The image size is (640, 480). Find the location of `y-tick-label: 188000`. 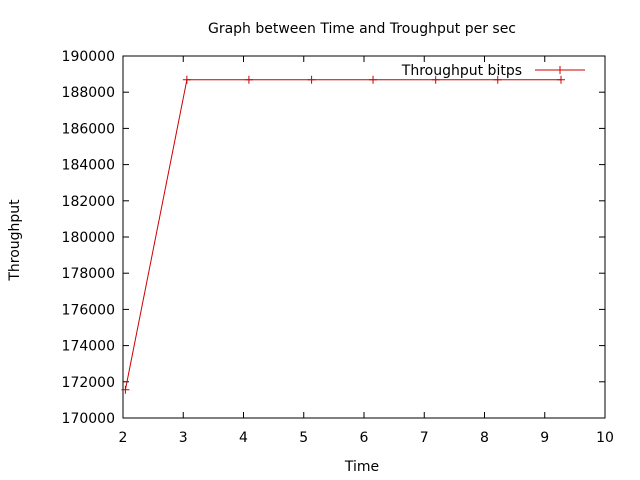

y-tick-label: 188000 is located at coordinates (88, 93).